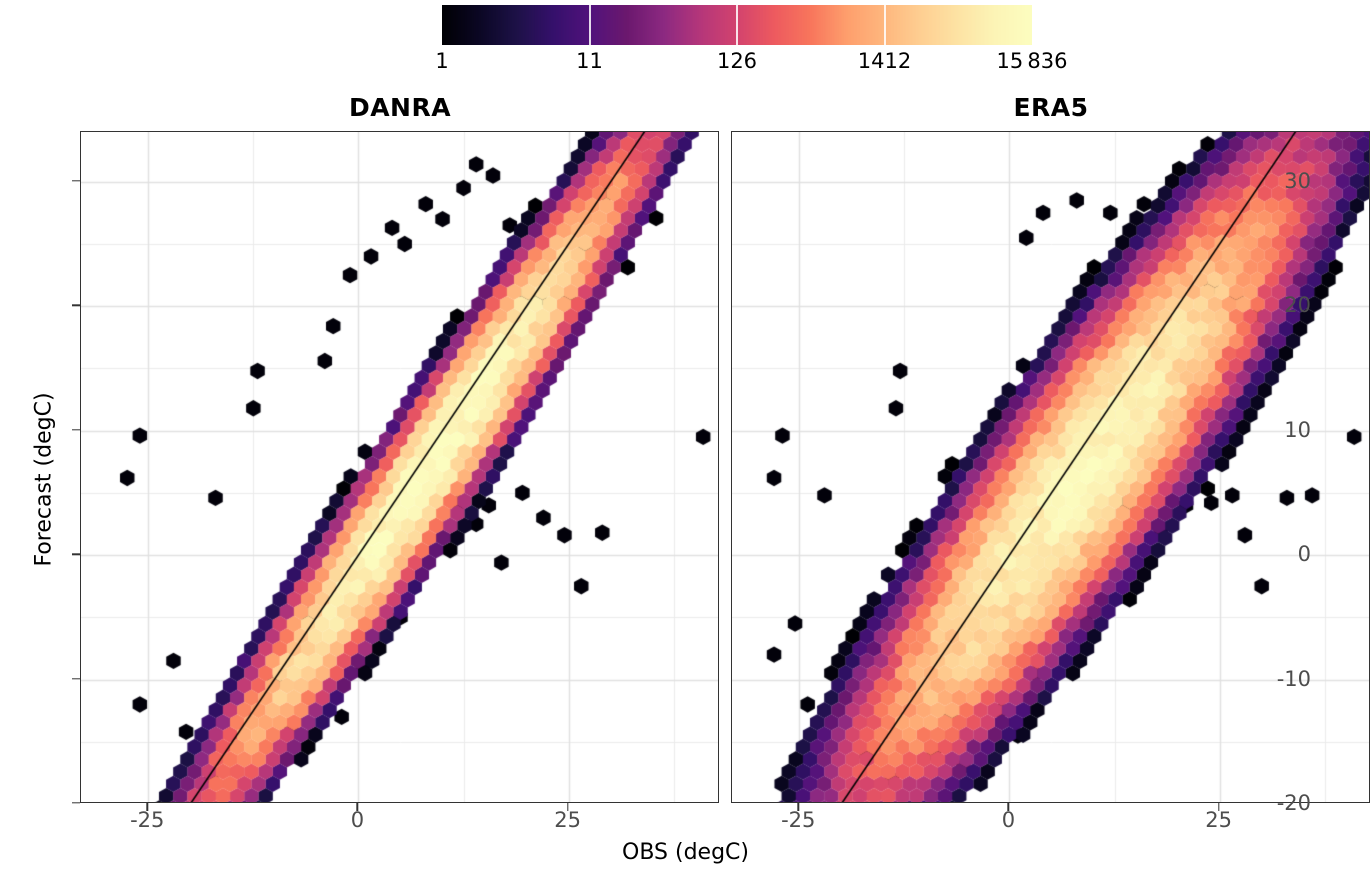 The height and width of the screenshot is (870, 1371). What do you see at coordinates (147, 807) in the screenshot?
I see `x-tick-mark-p0--25` at bounding box center [147, 807].